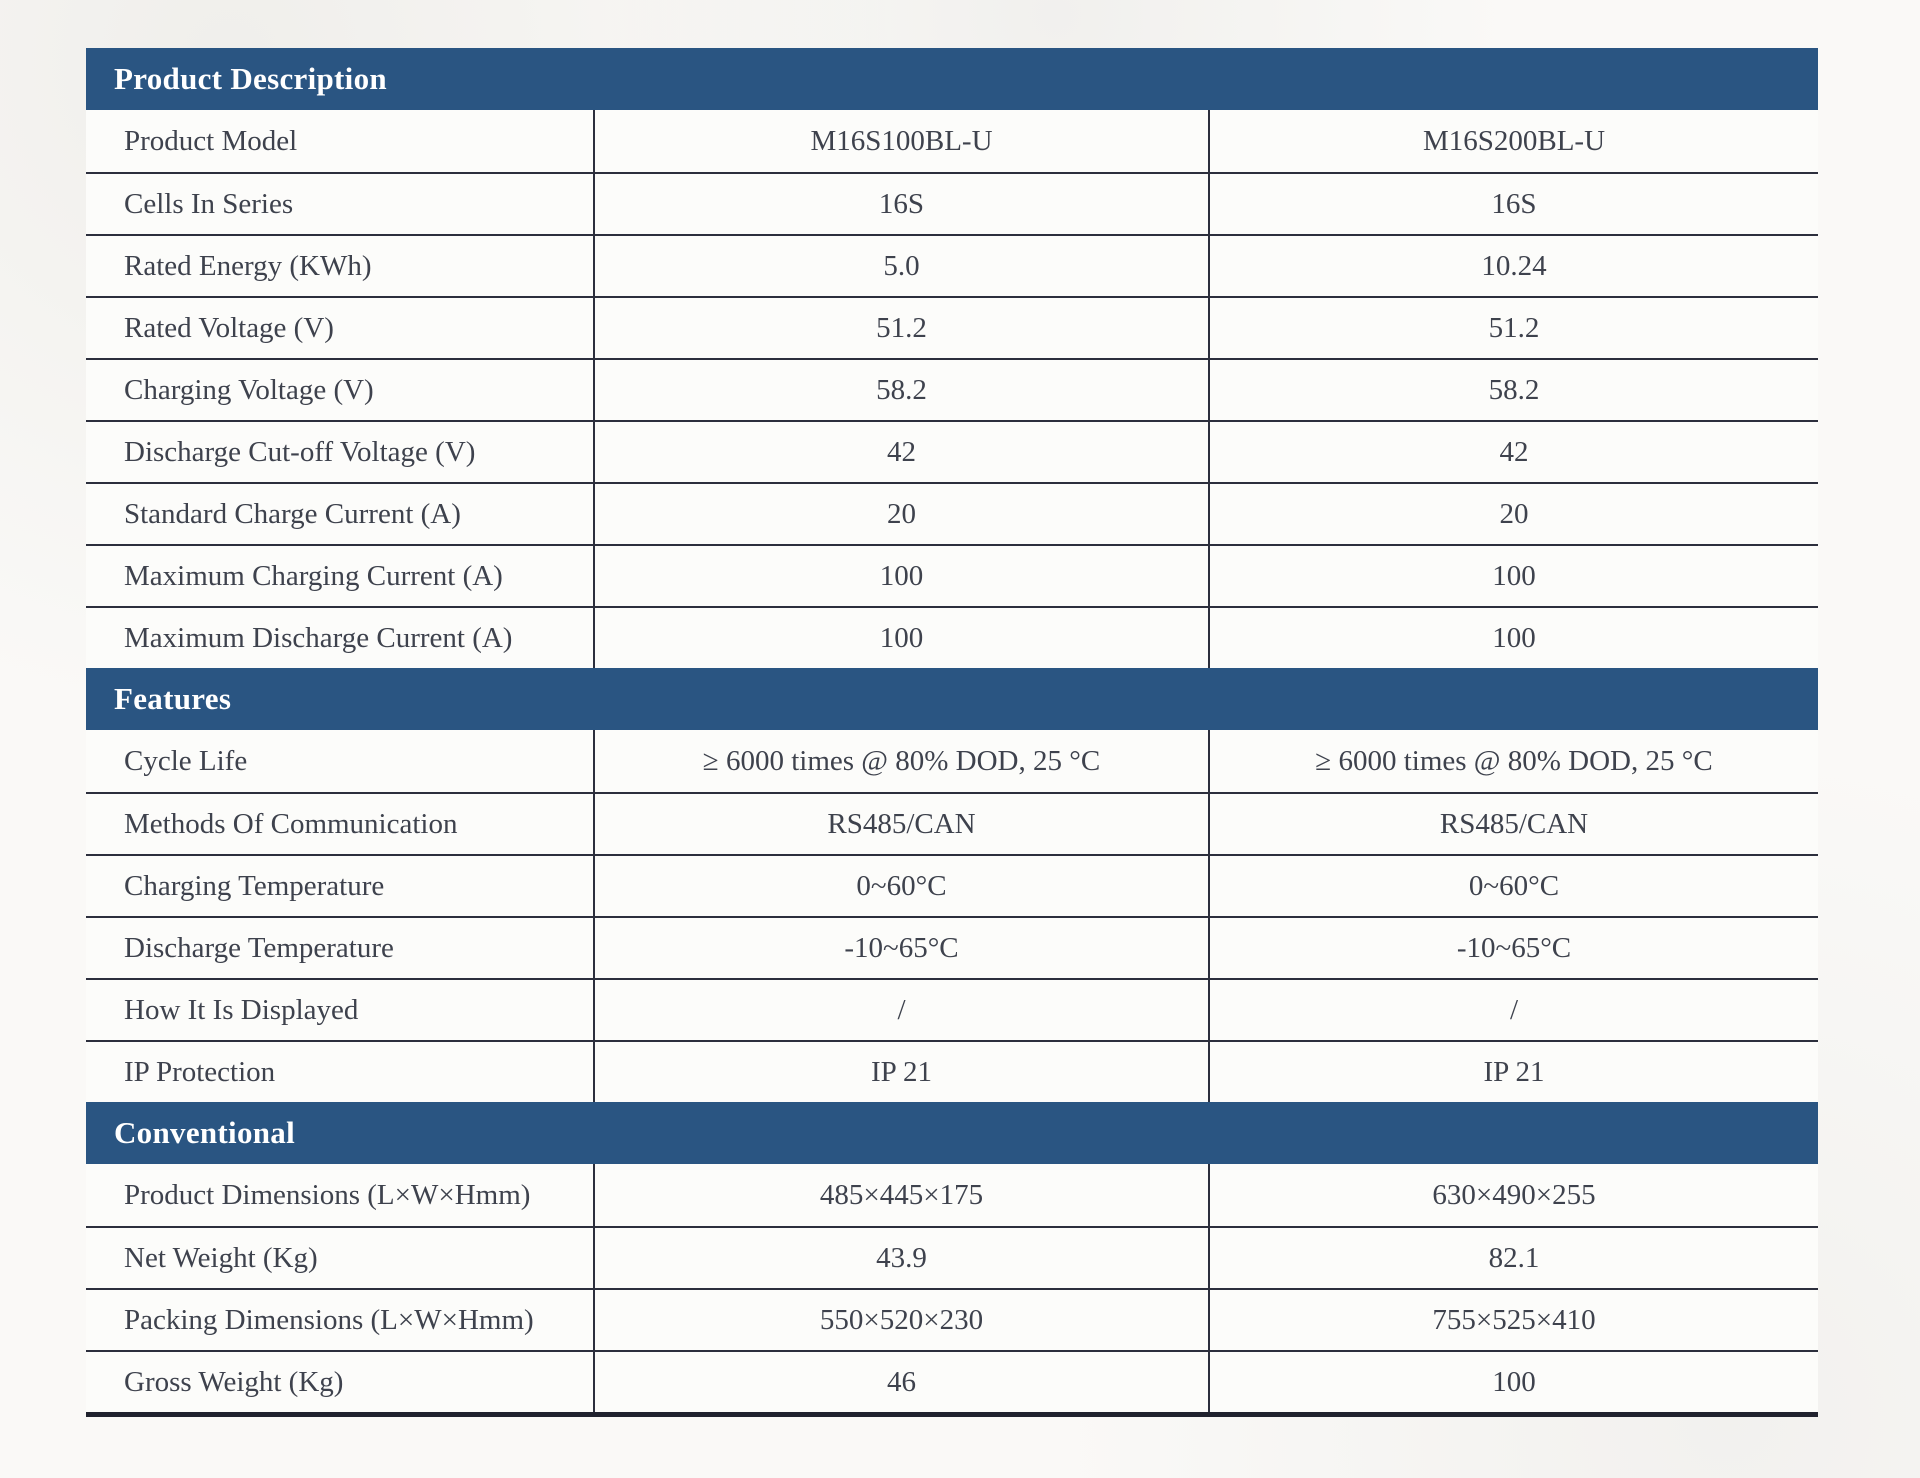 The width and height of the screenshot is (1920, 1478). Describe the element at coordinates (1513, 1320) in the screenshot. I see `spec-value: 755×525×410` at that location.